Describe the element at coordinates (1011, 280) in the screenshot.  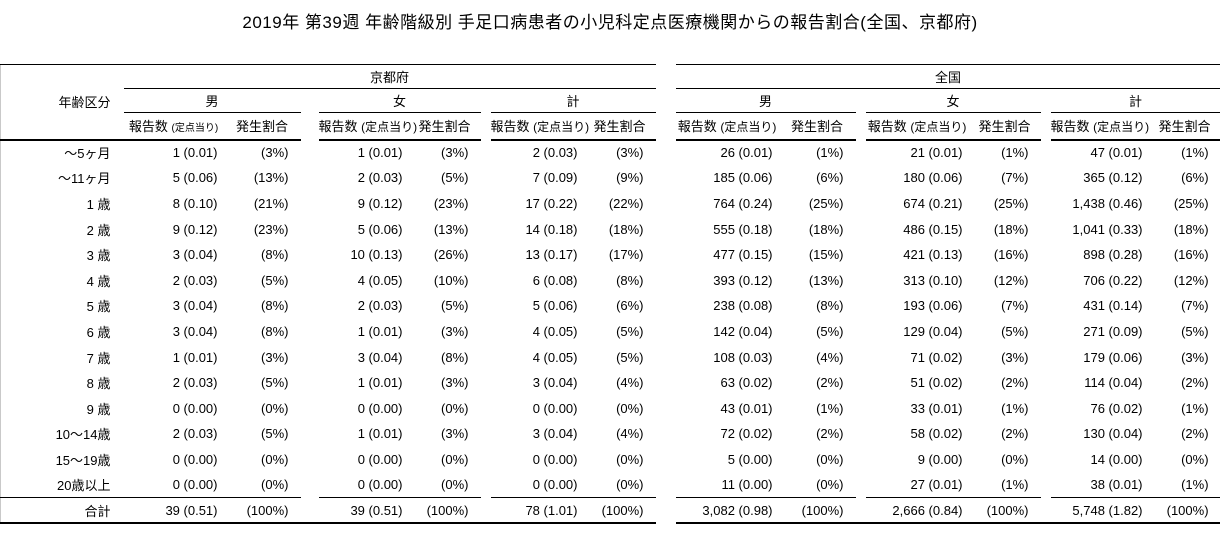
I see `percent-cell: (12%)` at that location.